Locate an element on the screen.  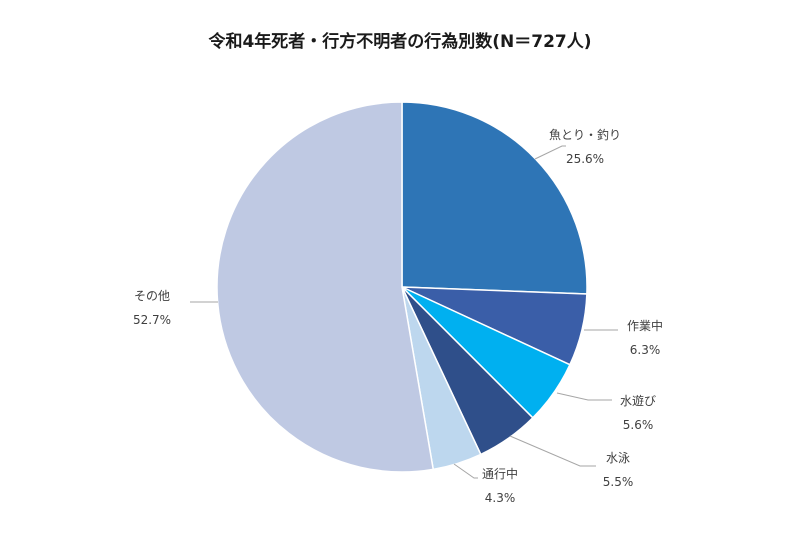
slice-value-label-3: 5.6% is located at coordinates (638, 425).